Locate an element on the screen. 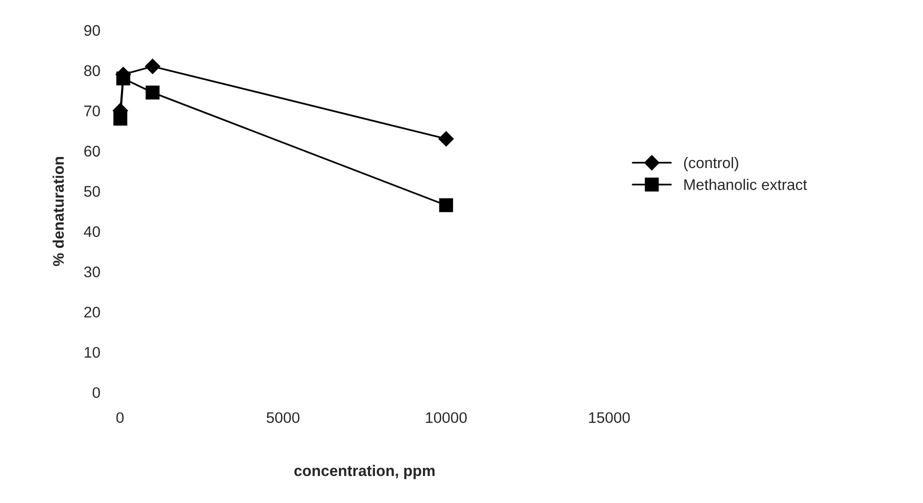 This screenshot has height=503, width=923. y-tick-label: 0 is located at coordinates (96, 392).